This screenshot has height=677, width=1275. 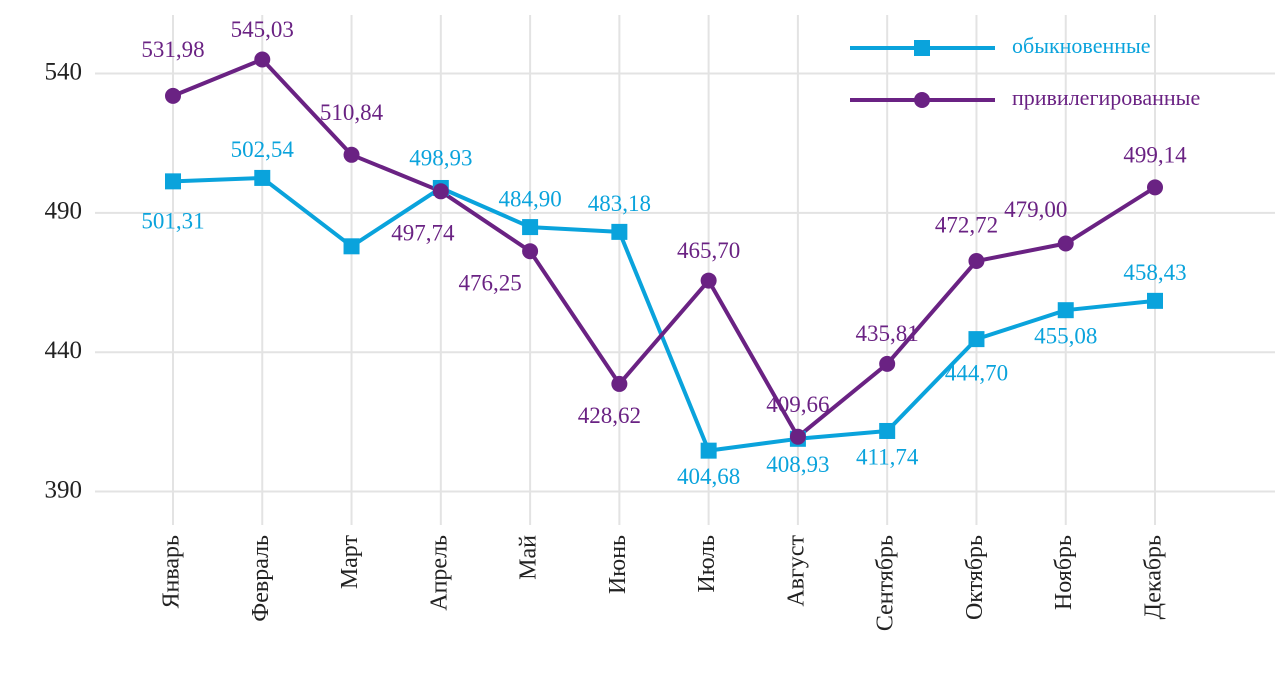 I want to click on data-label: 435,81, so click(x=887, y=333).